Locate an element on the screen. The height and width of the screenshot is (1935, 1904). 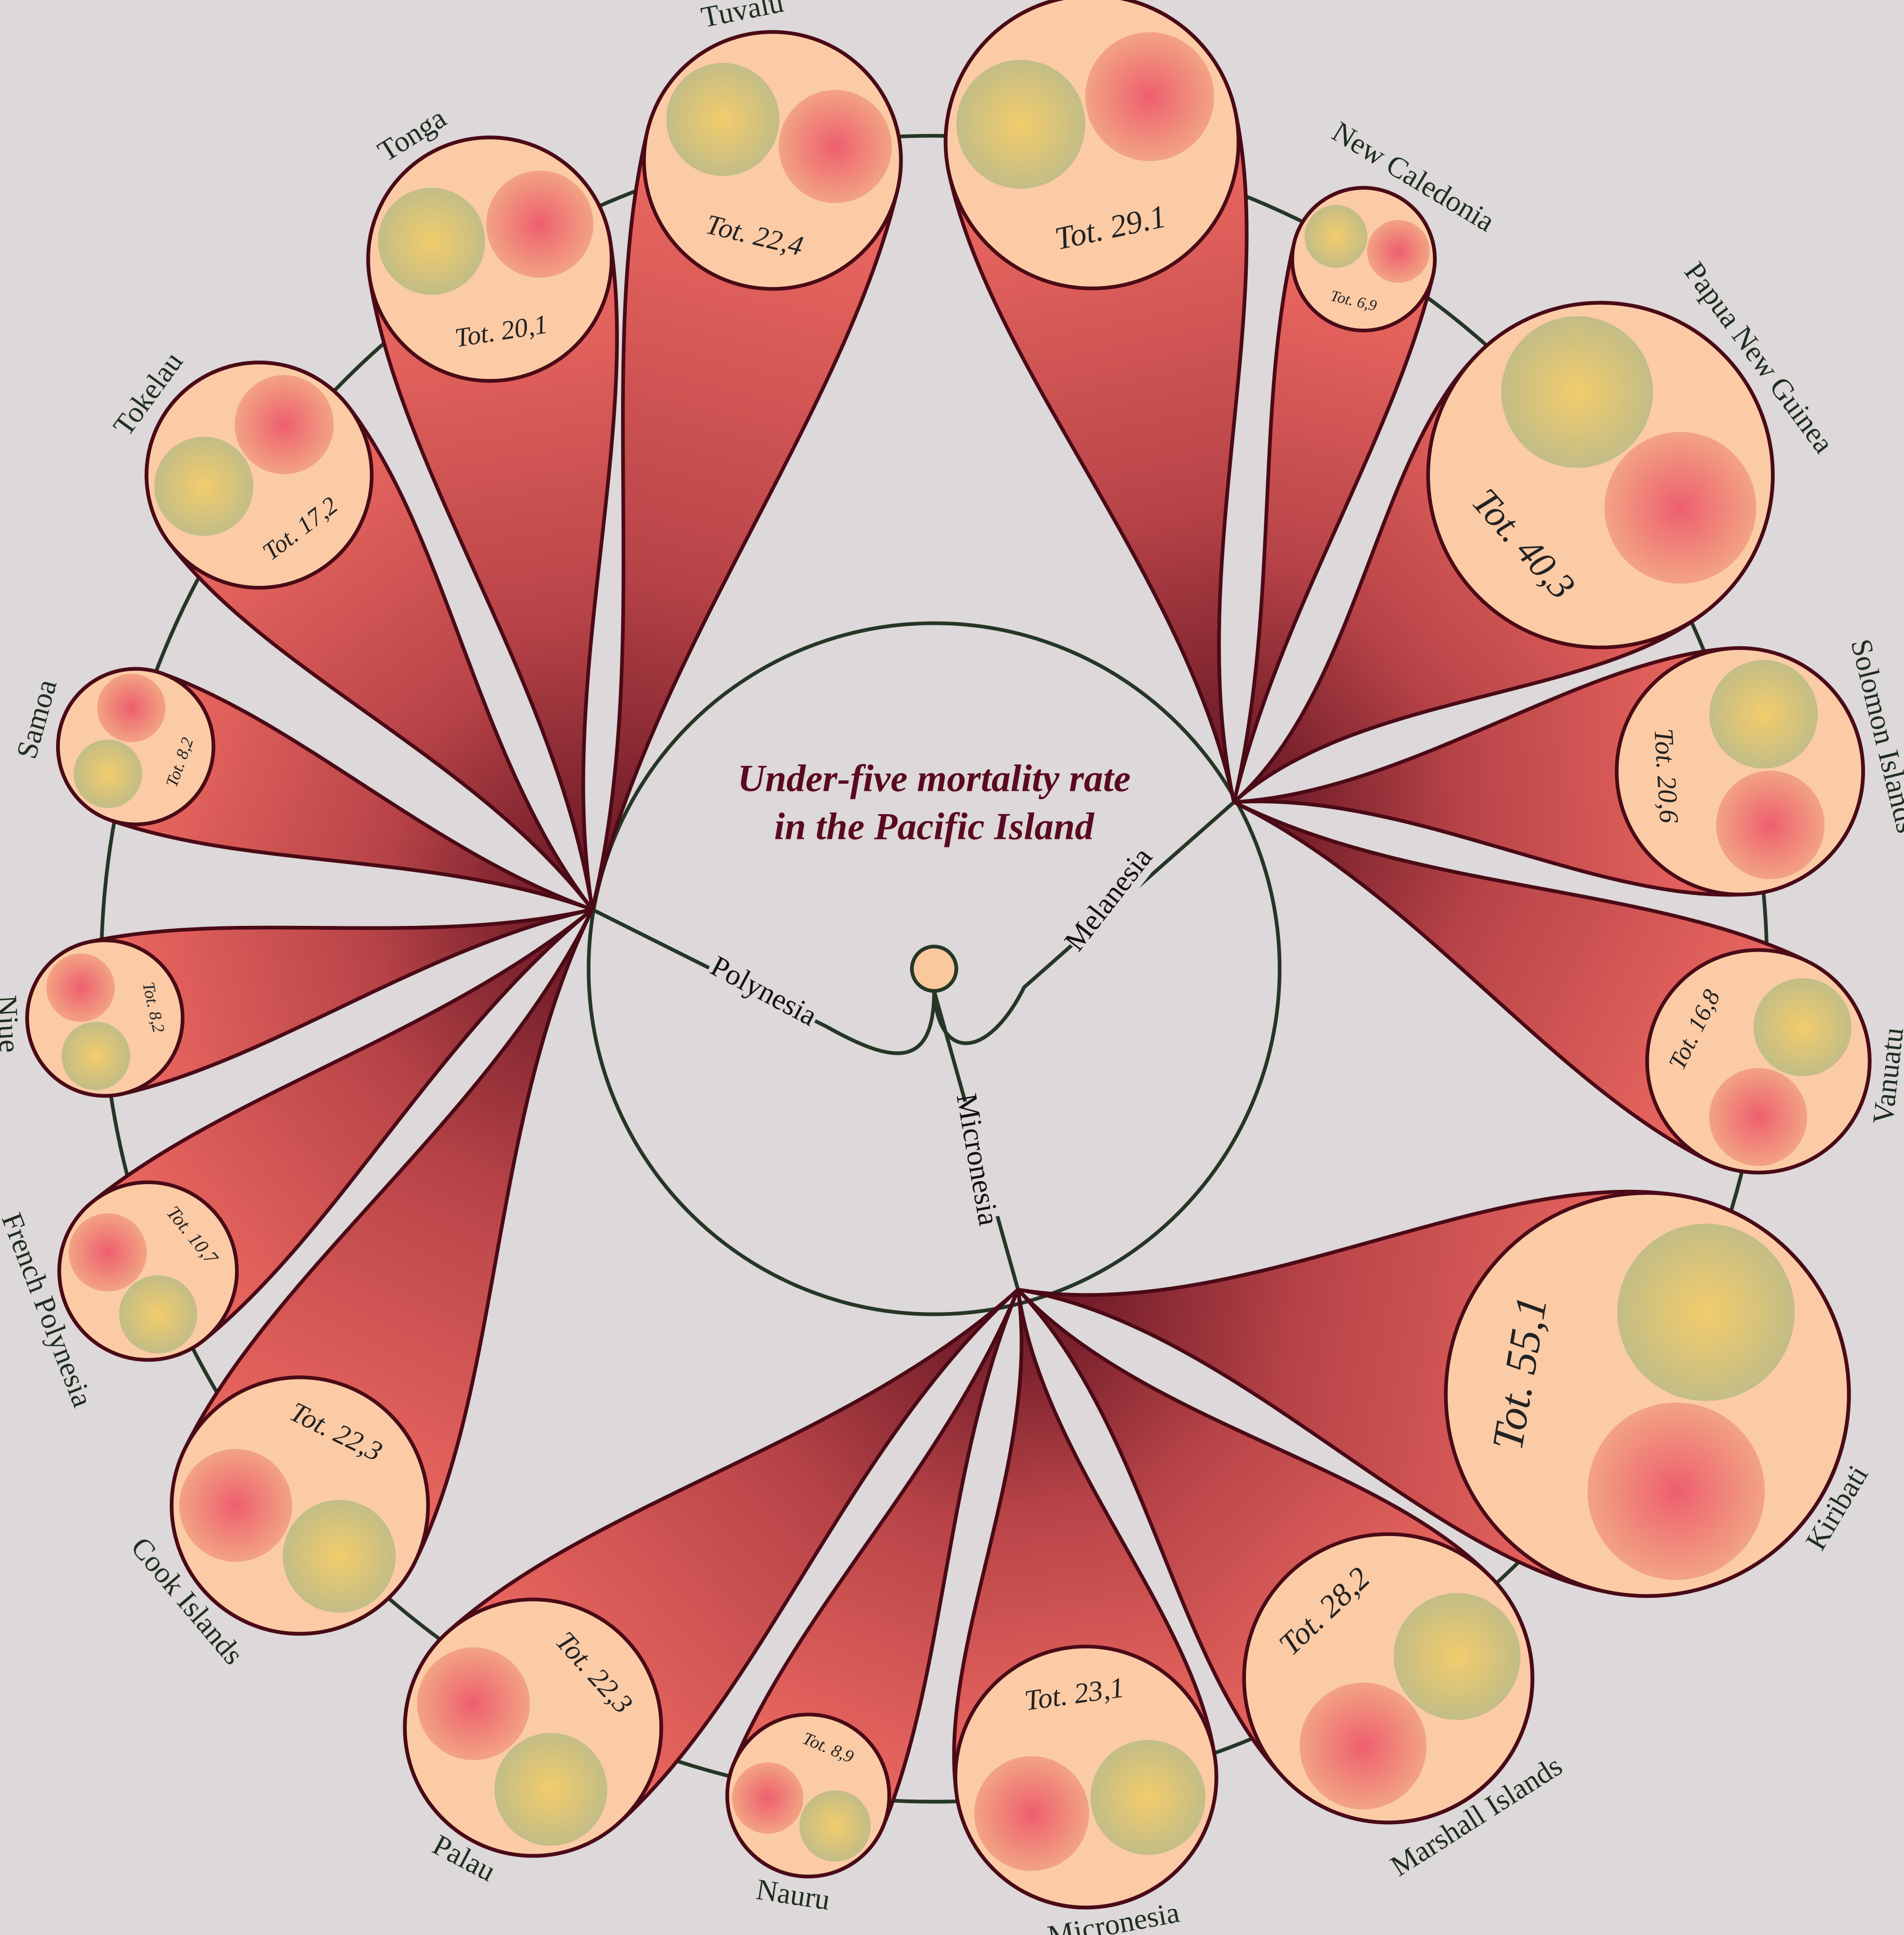
inner-ring is located at coordinates (934, 968).